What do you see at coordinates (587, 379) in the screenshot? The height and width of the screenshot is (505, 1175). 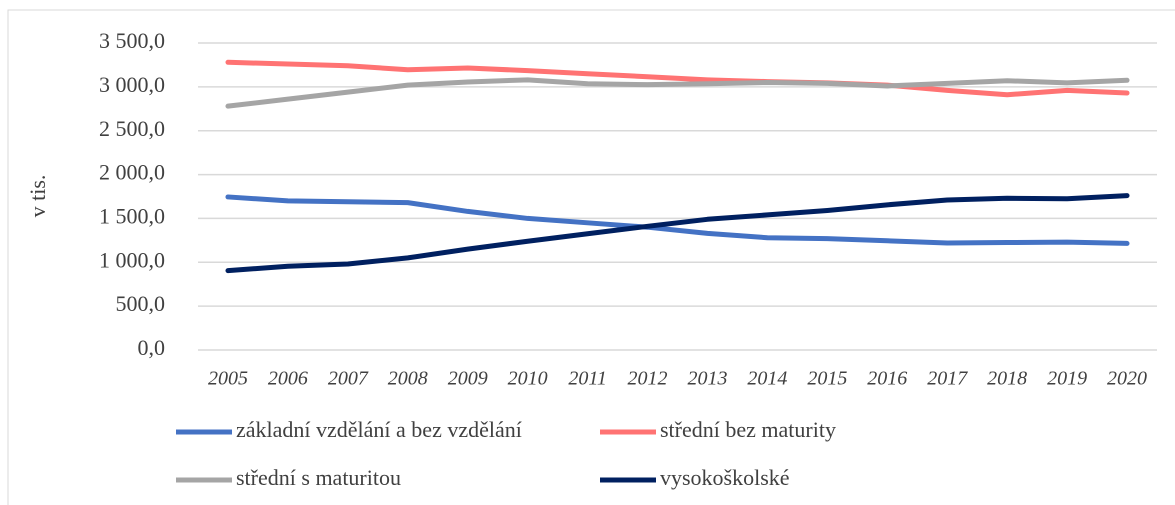 I see `x-tick-label: 2011` at bounding box center [587, 379].